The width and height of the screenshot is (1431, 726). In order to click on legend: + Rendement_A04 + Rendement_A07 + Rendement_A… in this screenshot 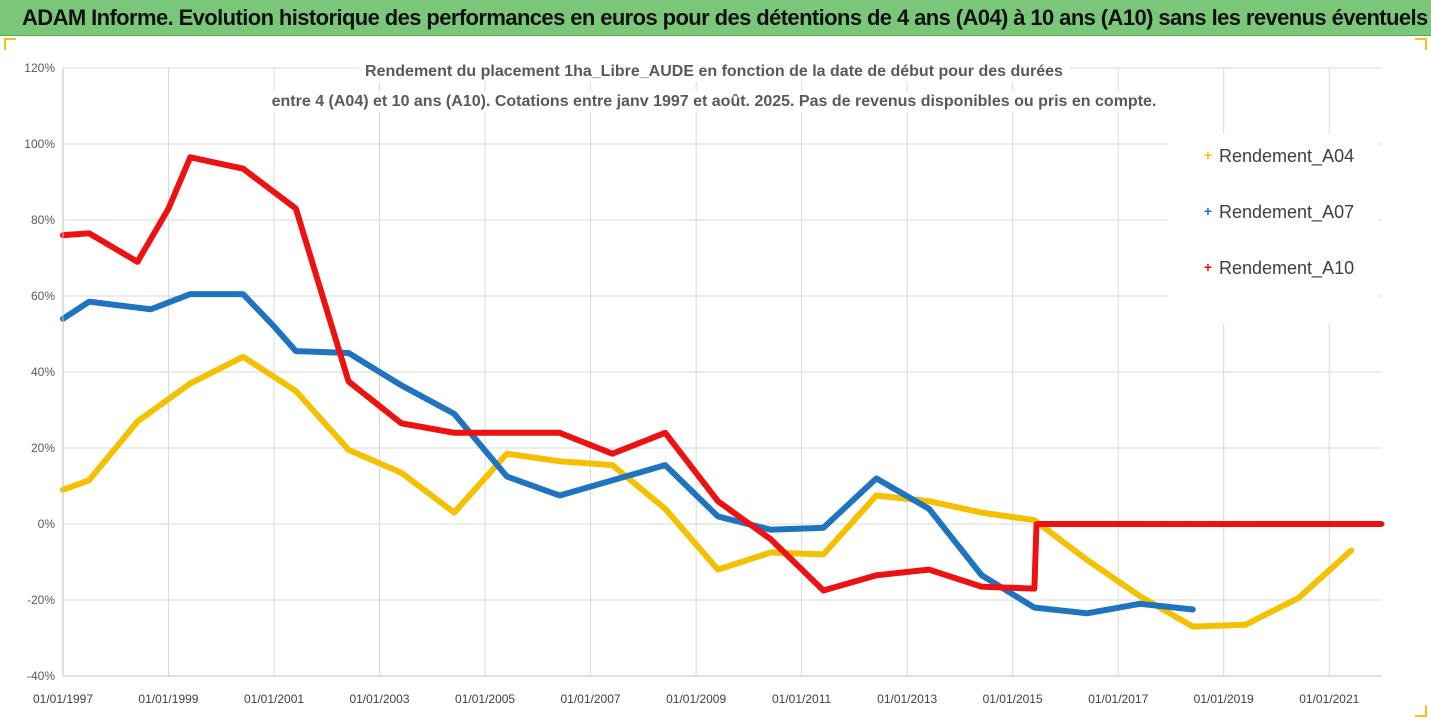, I will do `click(1273, 229)`.